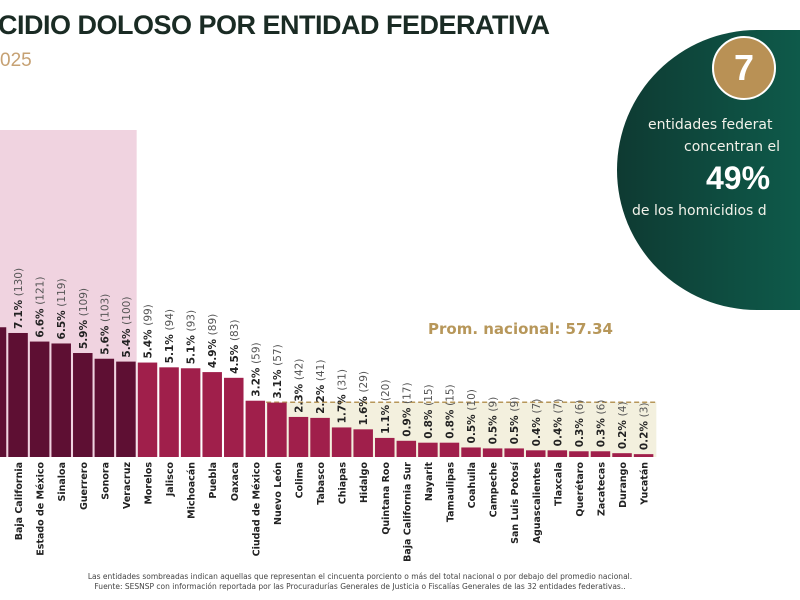  What do you see at coordinates (84, 318) in the screenshot?
I see `value-label: 5.9% (109)` at bounding box center [84, 318].